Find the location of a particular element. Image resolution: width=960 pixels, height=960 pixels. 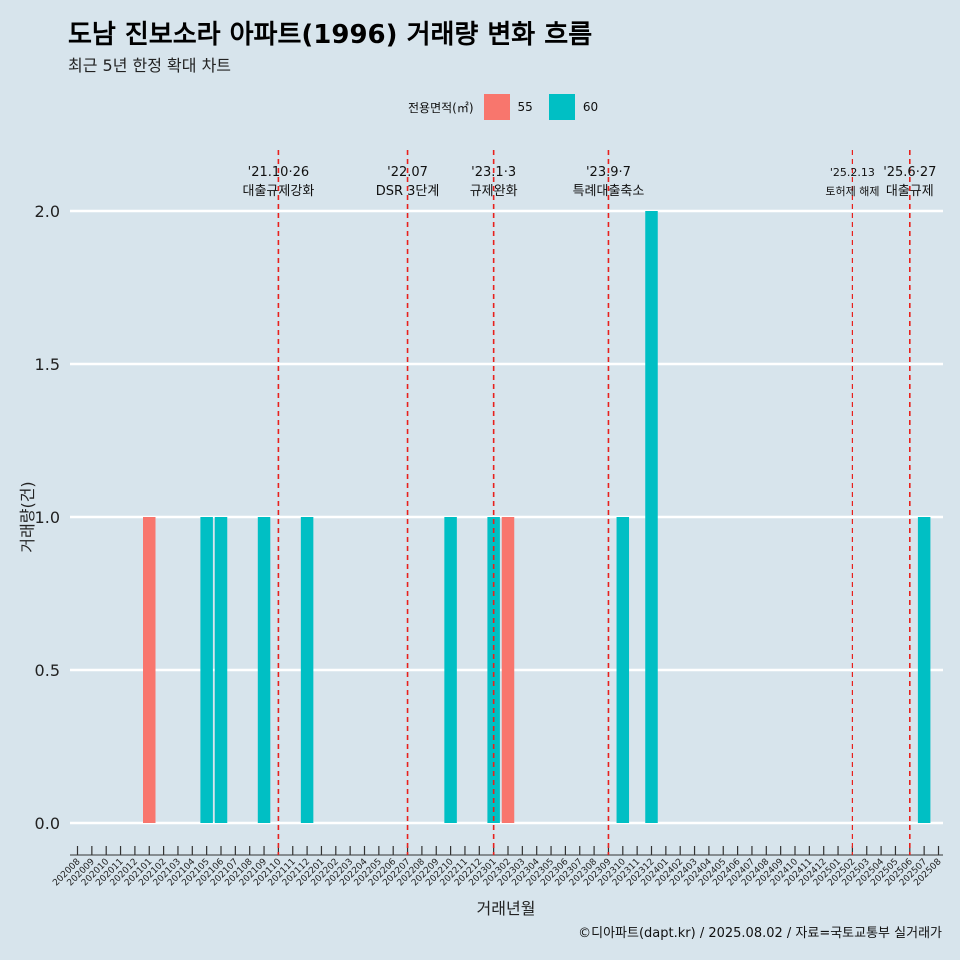

event-date-202301: '23.1·3 is located at coordinates (493, 172).